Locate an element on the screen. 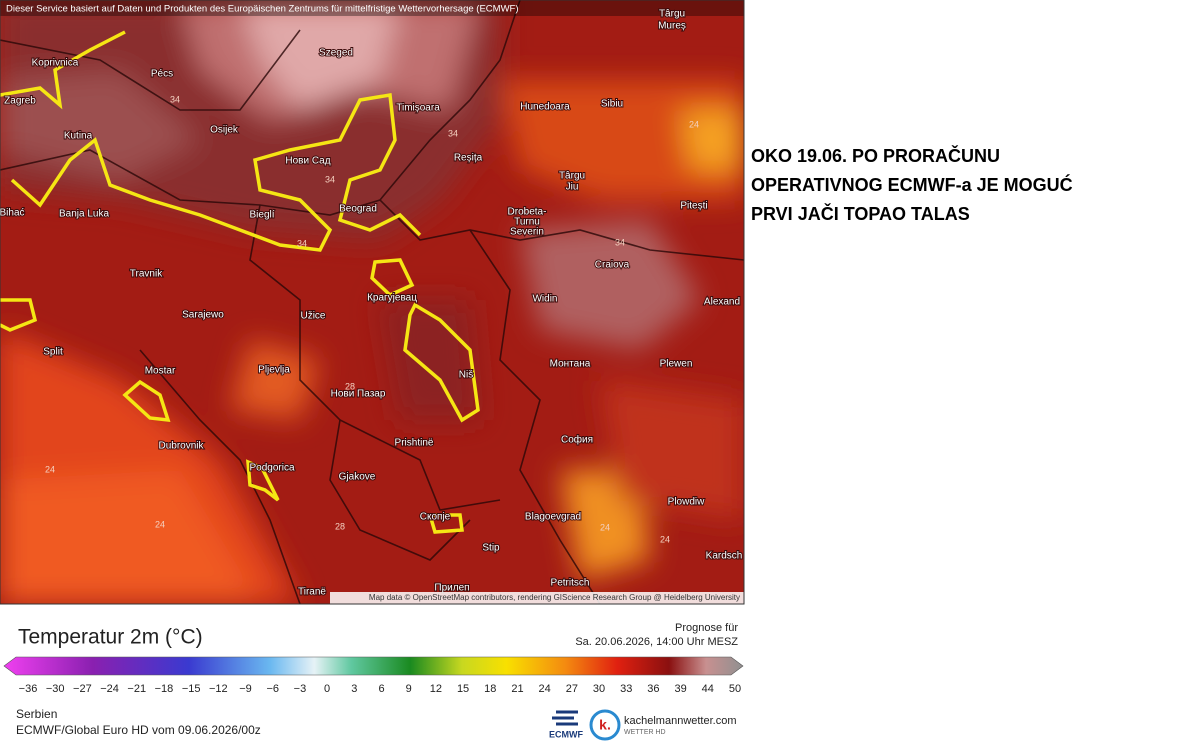 The height and width of the screenshot is (749, 1200). city-label: Drobeta- is located at coordinates (527, 212).